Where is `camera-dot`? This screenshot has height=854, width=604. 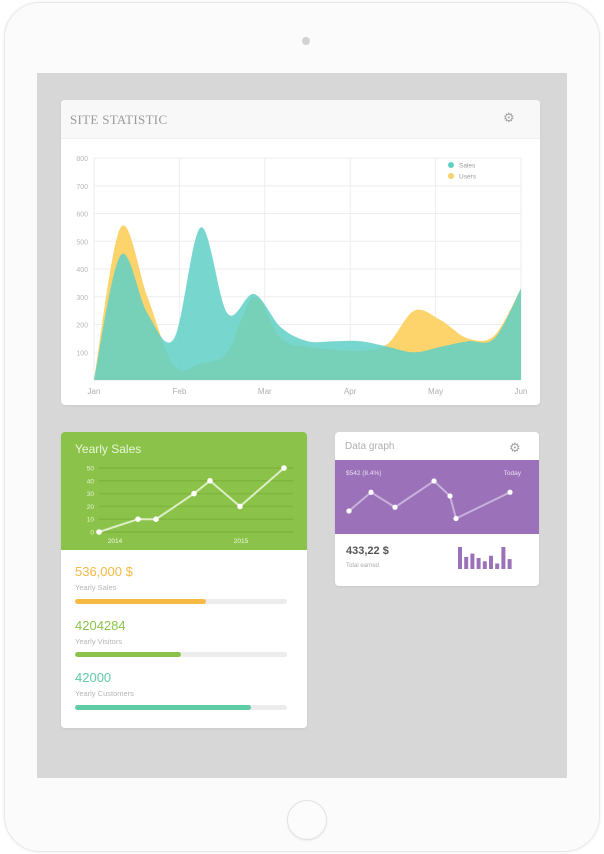 camera-dot is located at coordinates (306, 41).